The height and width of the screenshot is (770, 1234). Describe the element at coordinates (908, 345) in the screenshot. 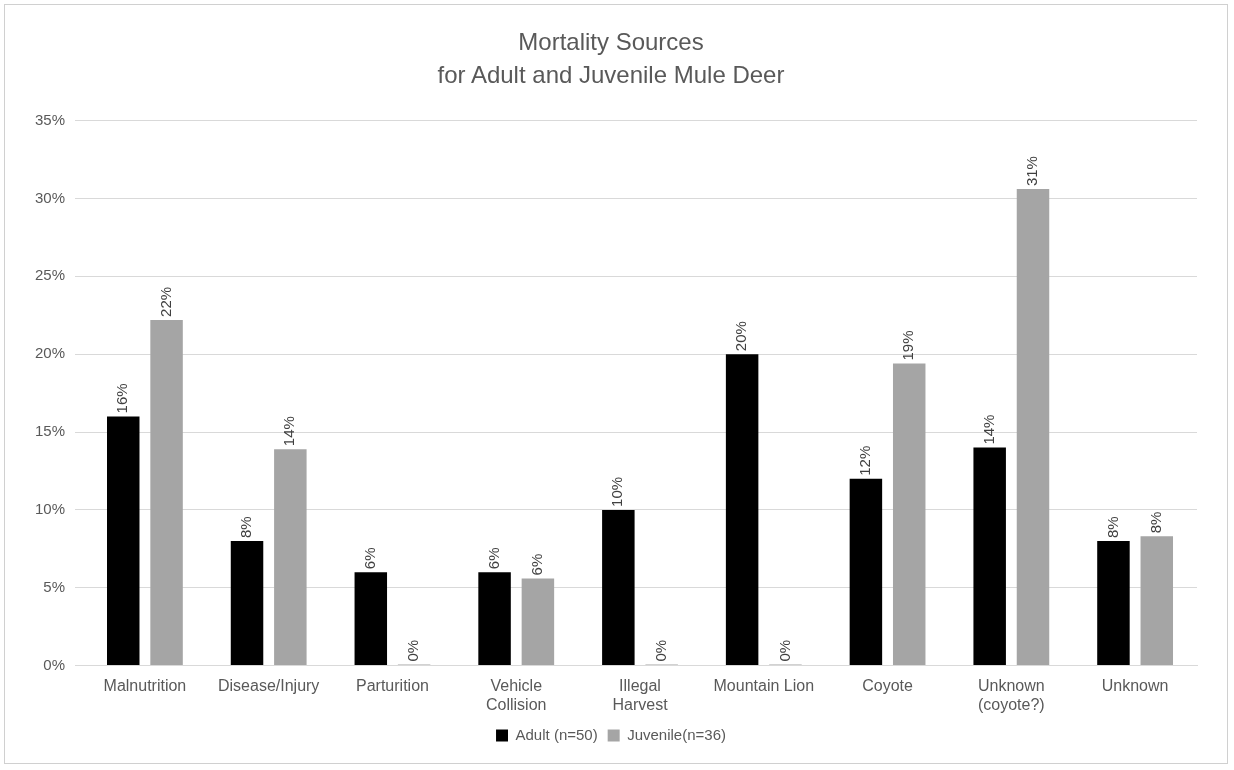

I see `data-label: 19%` at that location.